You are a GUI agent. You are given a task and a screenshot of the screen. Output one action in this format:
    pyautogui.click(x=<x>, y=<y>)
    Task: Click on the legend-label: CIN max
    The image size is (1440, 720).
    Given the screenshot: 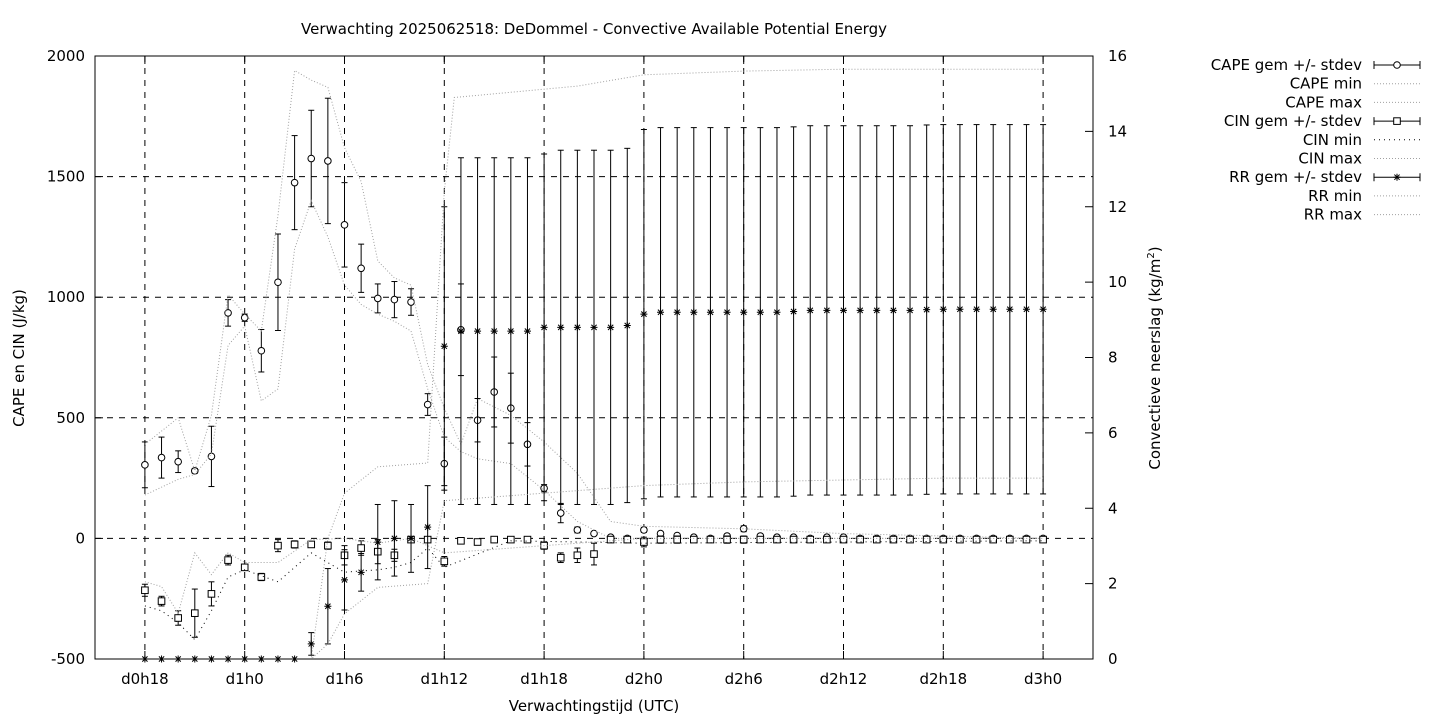 What is the action you would take?
    pyautogui.click(x=1330, y=159)
    